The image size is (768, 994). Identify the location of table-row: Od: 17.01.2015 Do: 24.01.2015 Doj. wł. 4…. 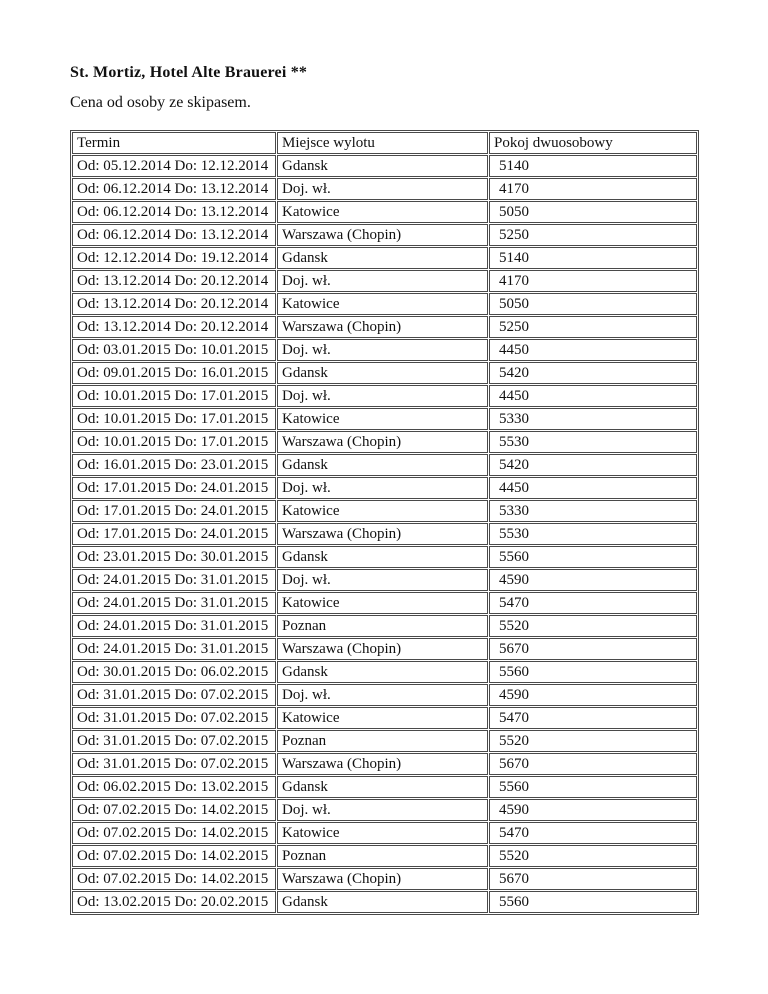
(384, 488).